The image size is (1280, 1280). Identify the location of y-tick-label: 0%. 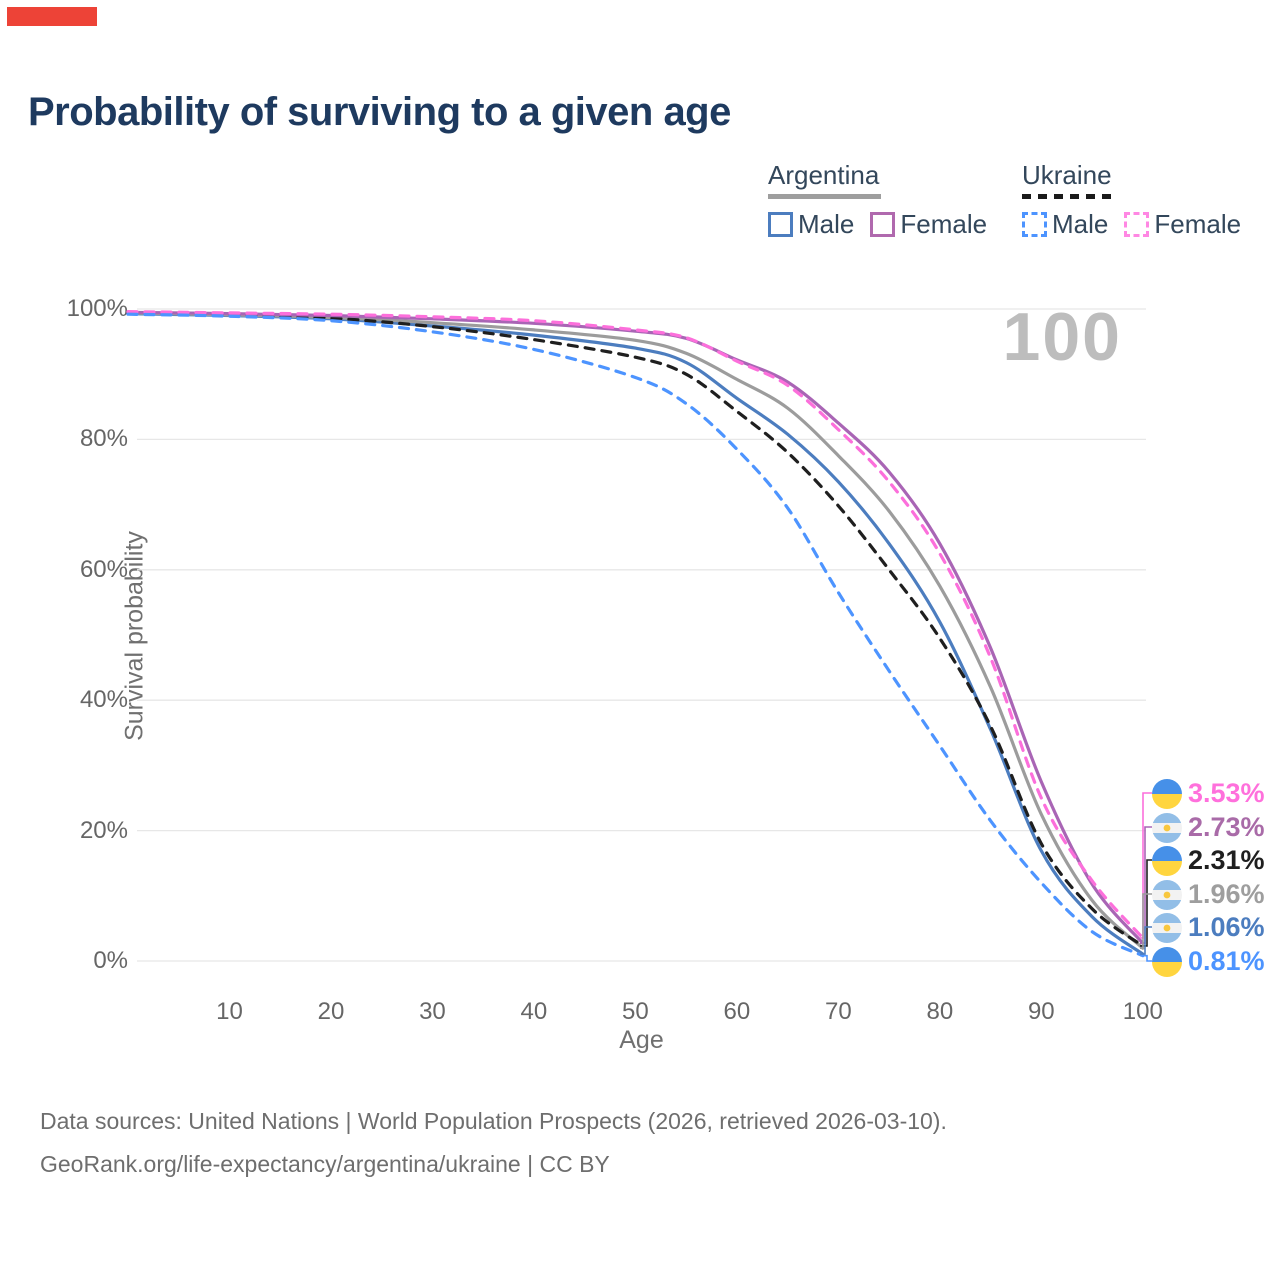
(110, 960).